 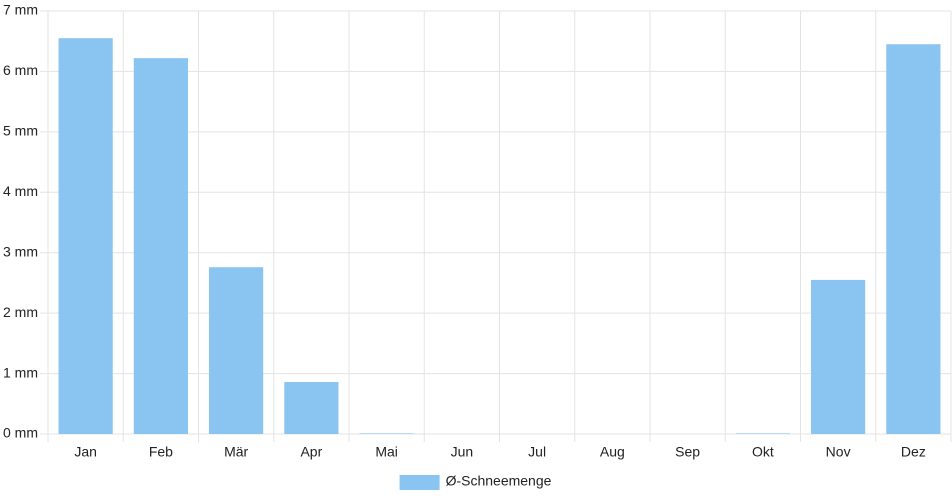 I want to click on y-tick-label: 6 mm, so click(x=20, y=70).